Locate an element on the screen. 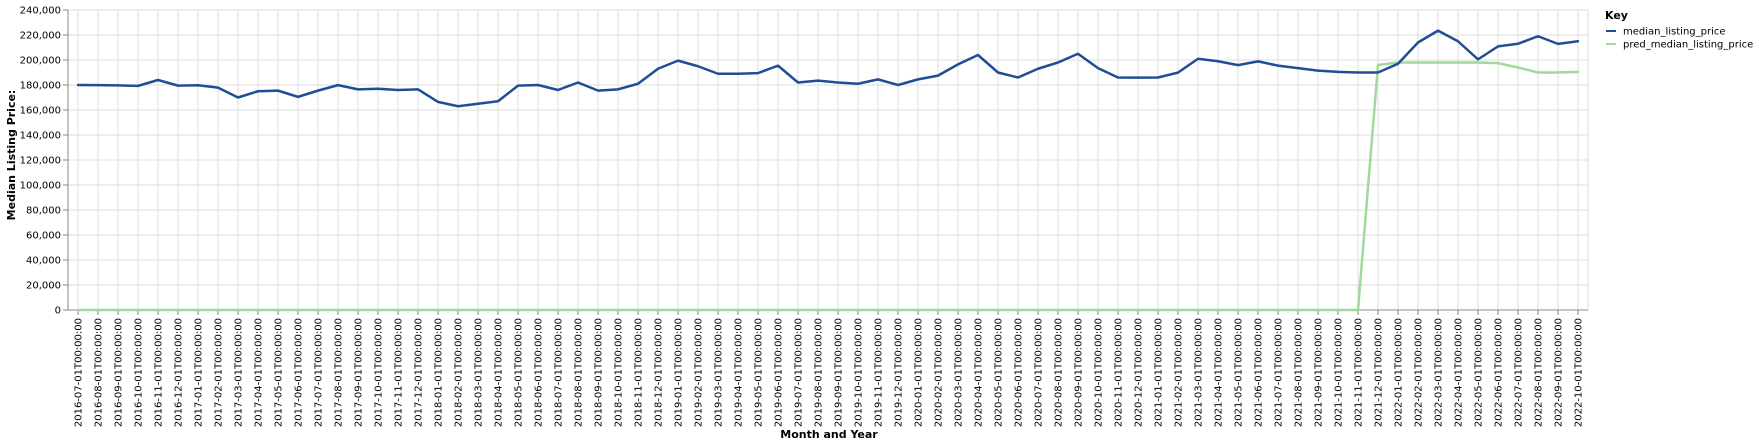  x-tick-label: 2018-05-01T00:00:00 is located at coordinates (519, 372).